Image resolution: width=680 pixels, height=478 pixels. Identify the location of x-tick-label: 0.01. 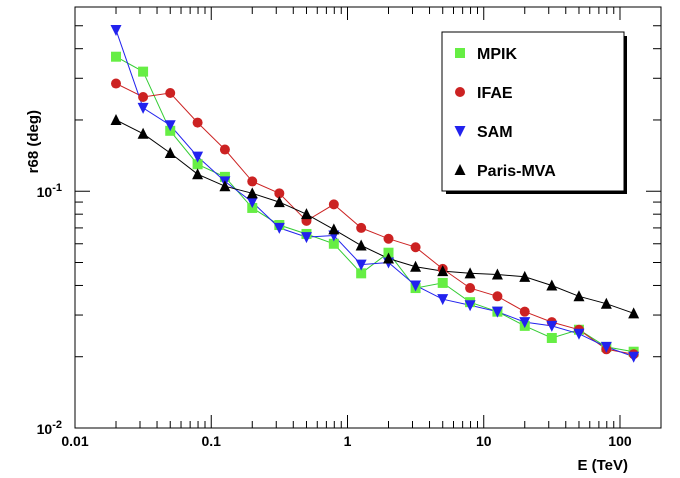
(74, 441).